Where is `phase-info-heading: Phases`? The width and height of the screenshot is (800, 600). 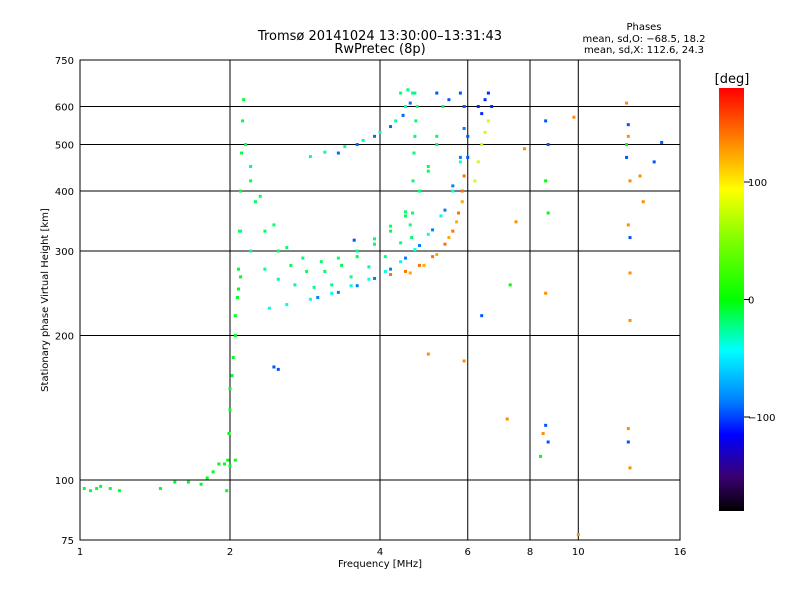
phase-info-heading: Phases is located at coordinates (643, 27).